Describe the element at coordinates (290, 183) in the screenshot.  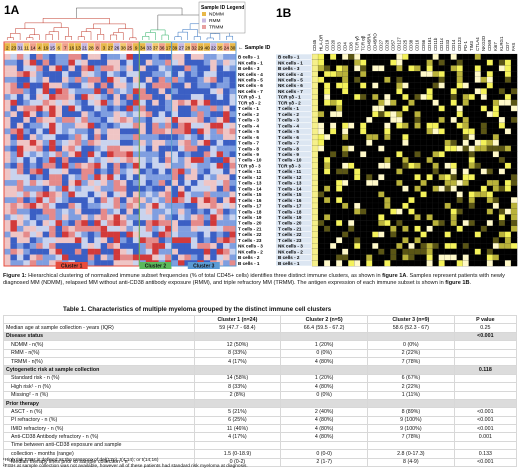
I see `row-label: T cells - 13` at that location.